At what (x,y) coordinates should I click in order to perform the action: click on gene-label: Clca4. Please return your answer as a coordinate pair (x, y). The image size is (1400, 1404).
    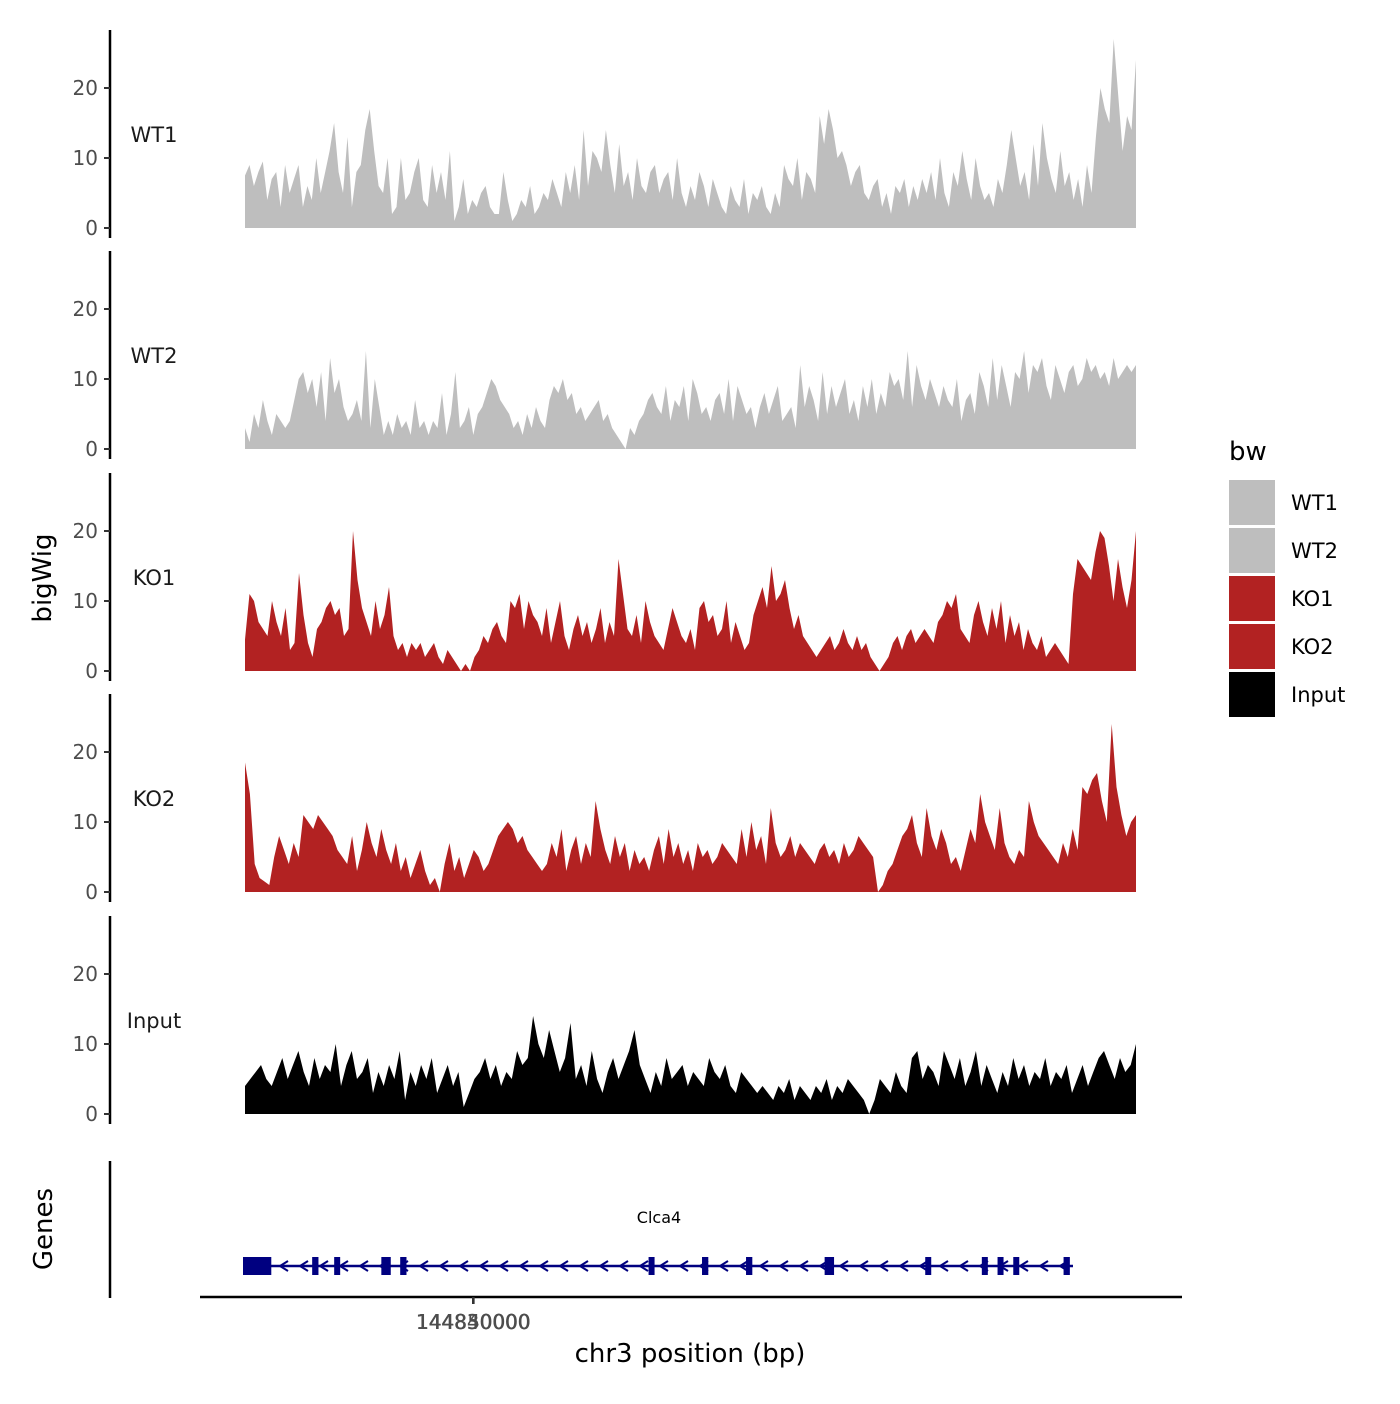
    Looking at the image, I should click on (659, 1217).